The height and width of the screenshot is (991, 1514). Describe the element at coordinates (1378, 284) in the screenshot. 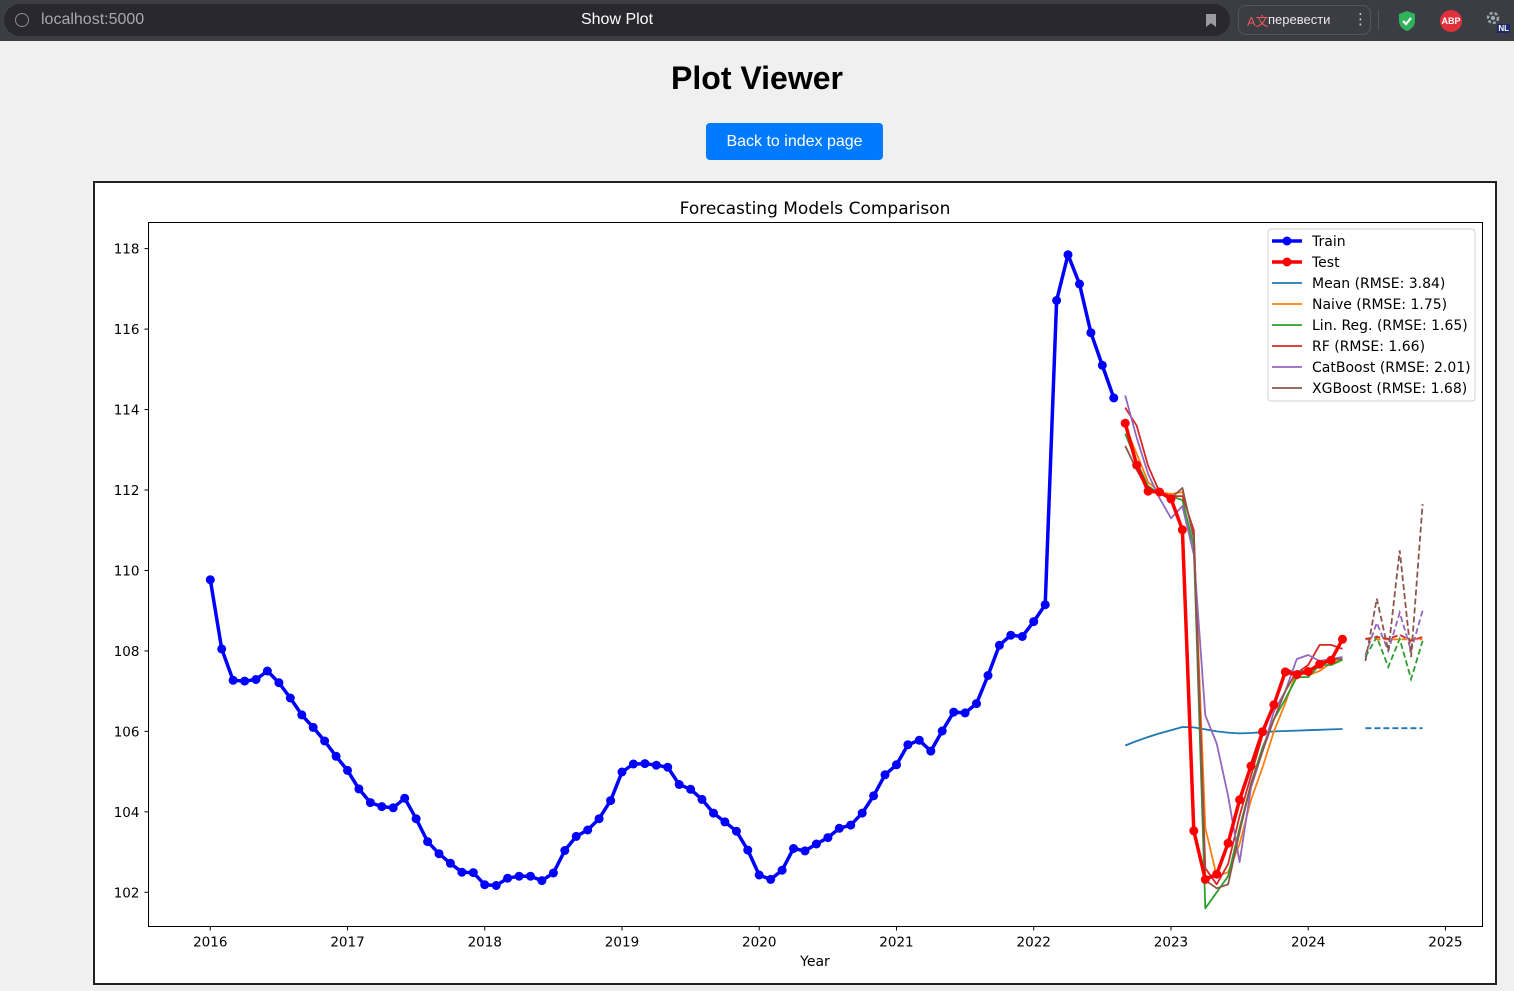

I see `legend-label-mean-rmse-3-84: Mean (RMSE: 3.84)` at that location.